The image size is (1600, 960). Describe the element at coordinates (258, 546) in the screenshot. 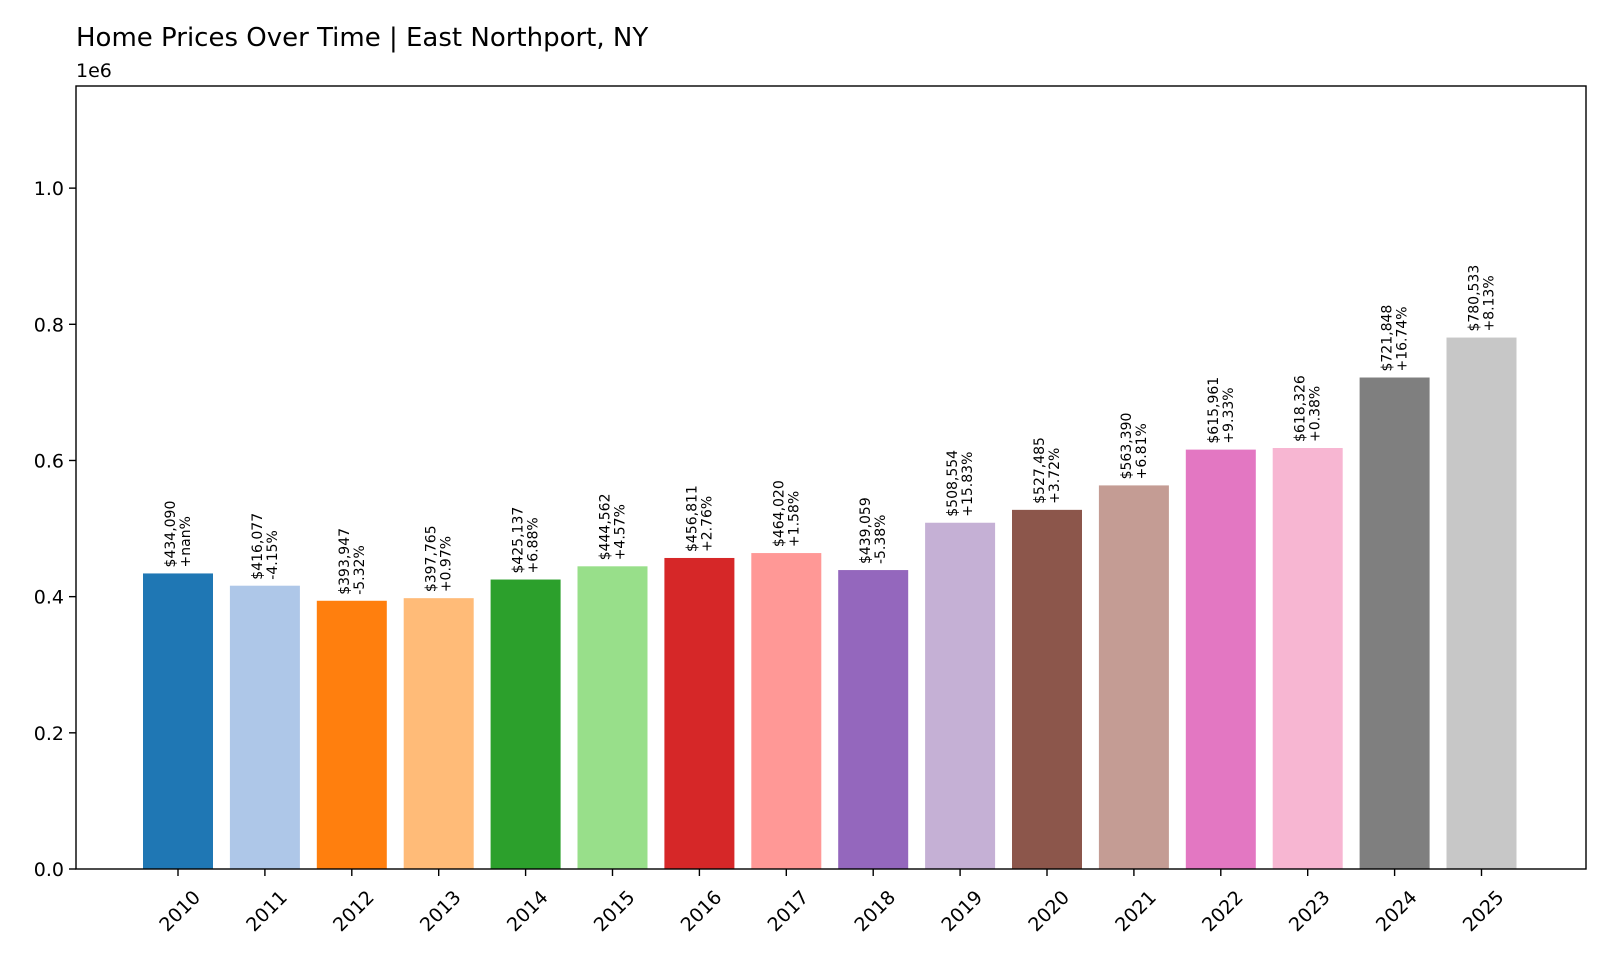

I see `price-label: $416,077` at that location.